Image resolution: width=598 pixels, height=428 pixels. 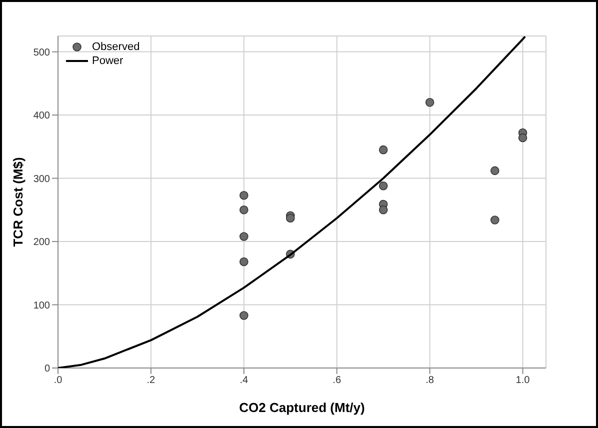 I want to click on y-tick-label: 100, so click(x=41, y=306).